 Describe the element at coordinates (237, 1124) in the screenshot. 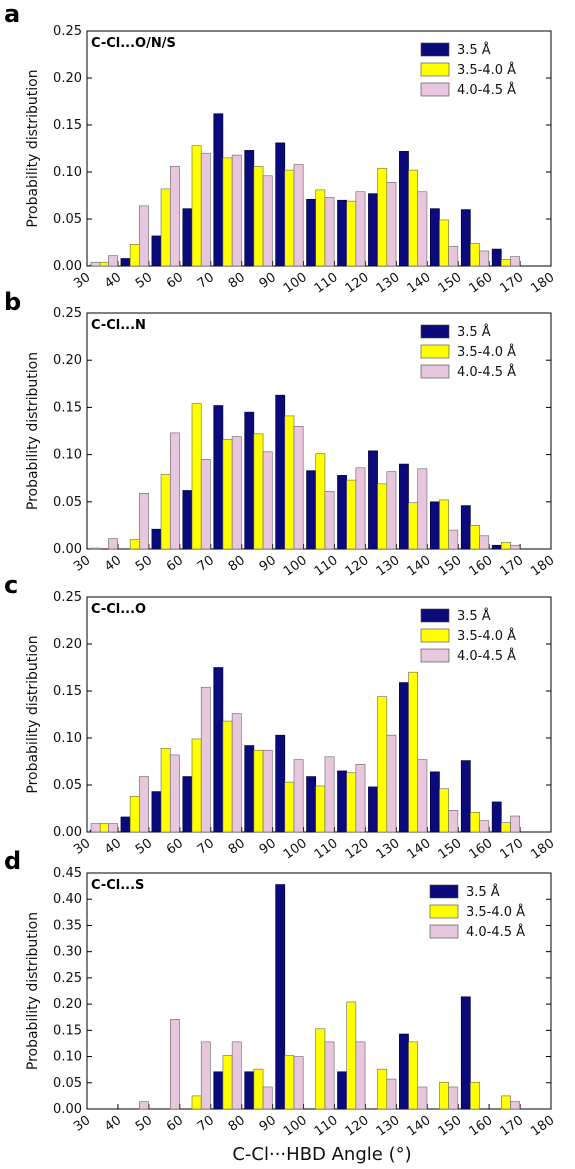

I see `x-tick-label: 80` at that location.